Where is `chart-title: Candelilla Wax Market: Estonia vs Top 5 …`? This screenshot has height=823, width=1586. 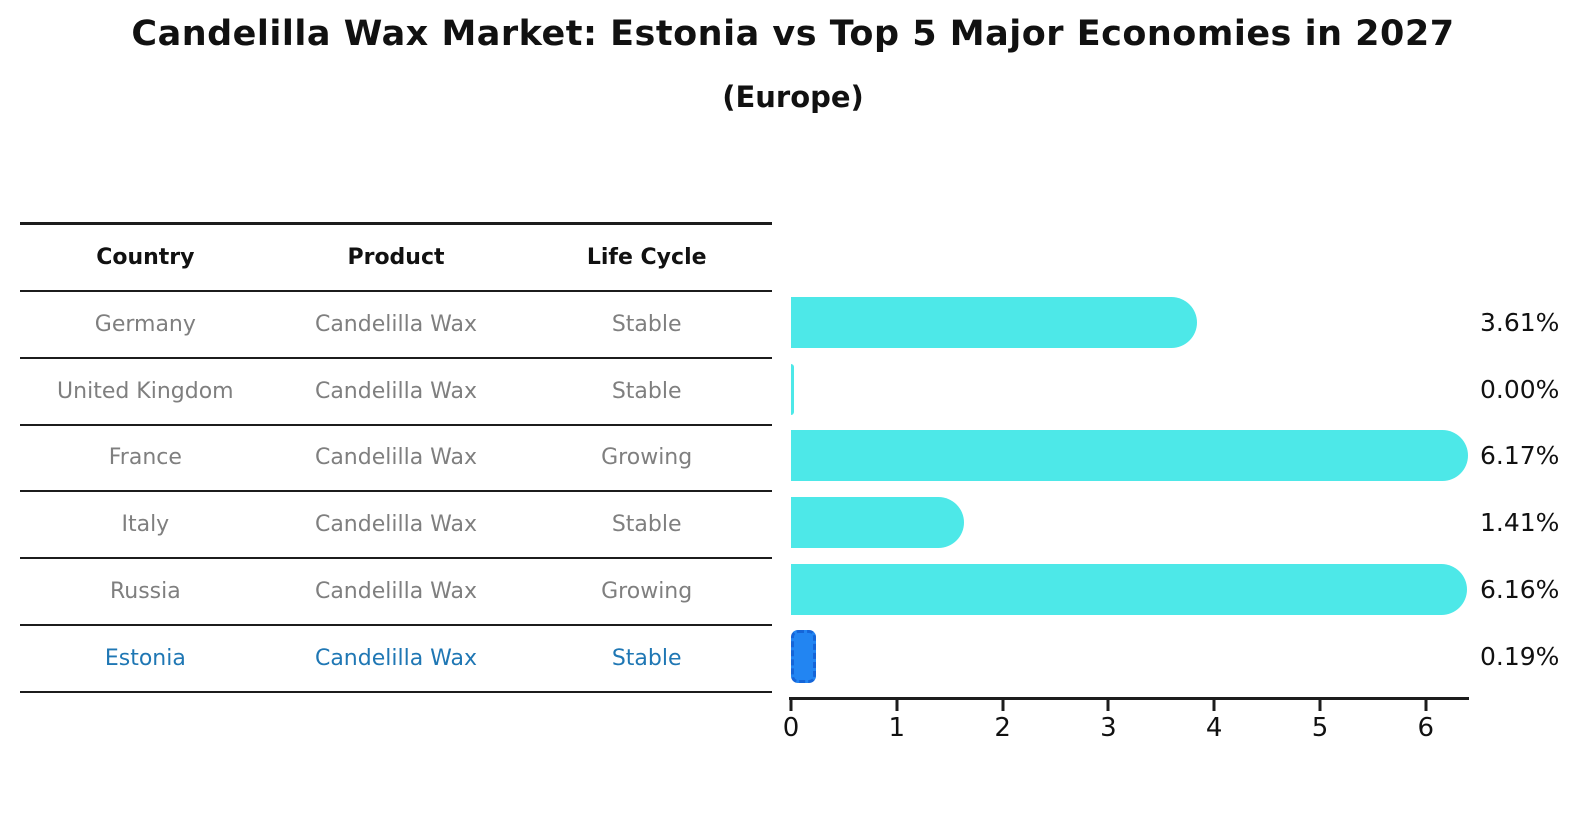
chart-title: Candelilla Wax Market: Estonia vs Top 5 … is located at coordinates (793, 34).